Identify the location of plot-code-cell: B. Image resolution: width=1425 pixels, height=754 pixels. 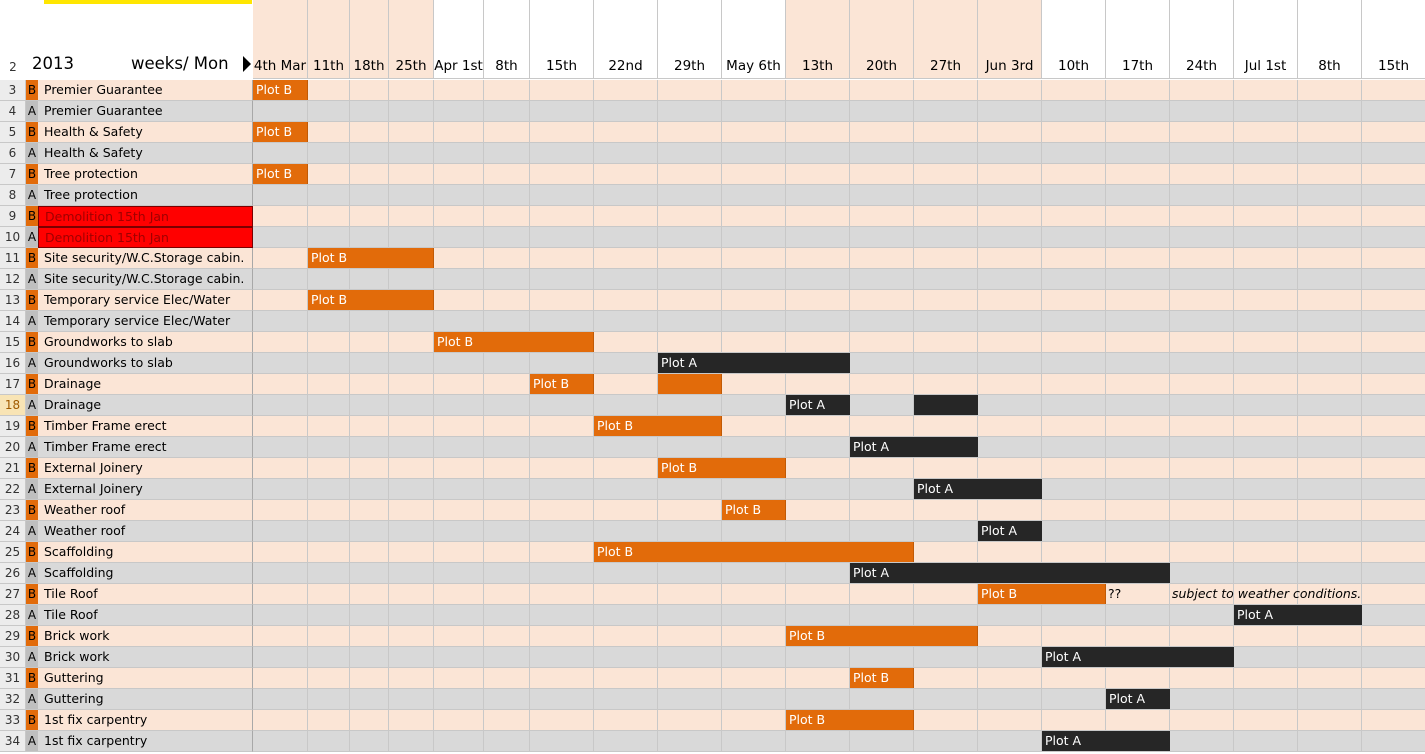
(32, 300).